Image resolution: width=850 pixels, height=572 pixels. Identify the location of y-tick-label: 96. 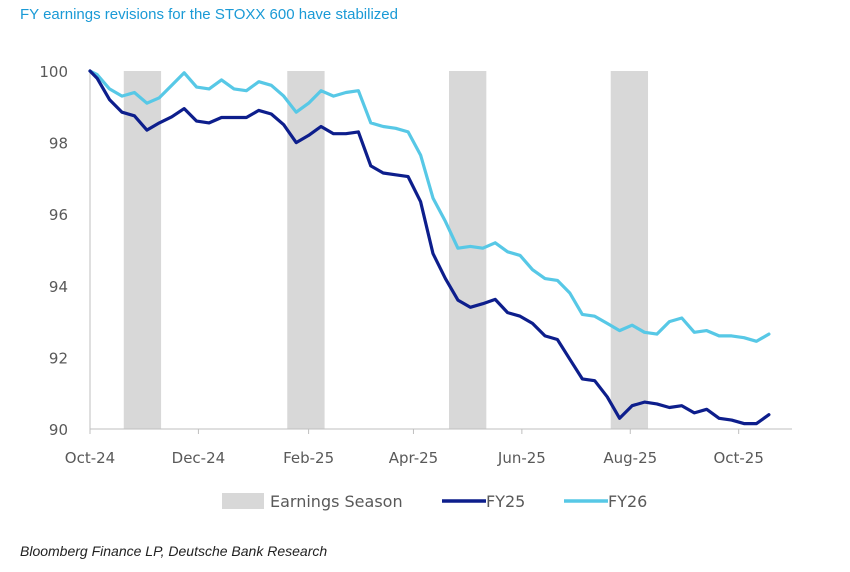
(58, 215).